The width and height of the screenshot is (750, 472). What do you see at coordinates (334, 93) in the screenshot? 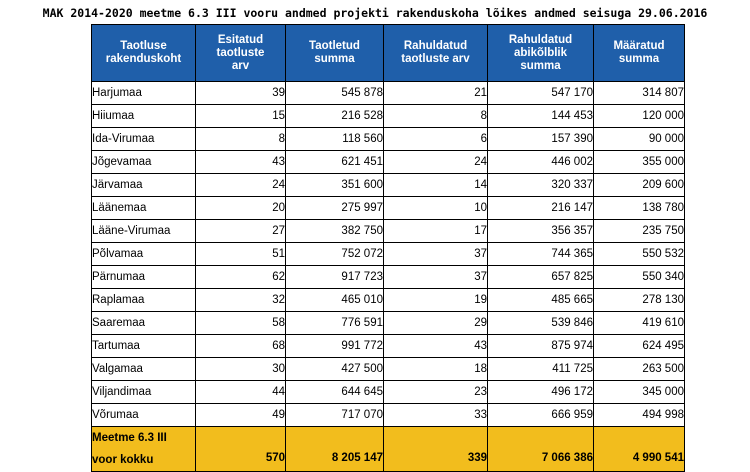
I see `requested-sum-cell: 545 878` at bounding box center [334, 93].